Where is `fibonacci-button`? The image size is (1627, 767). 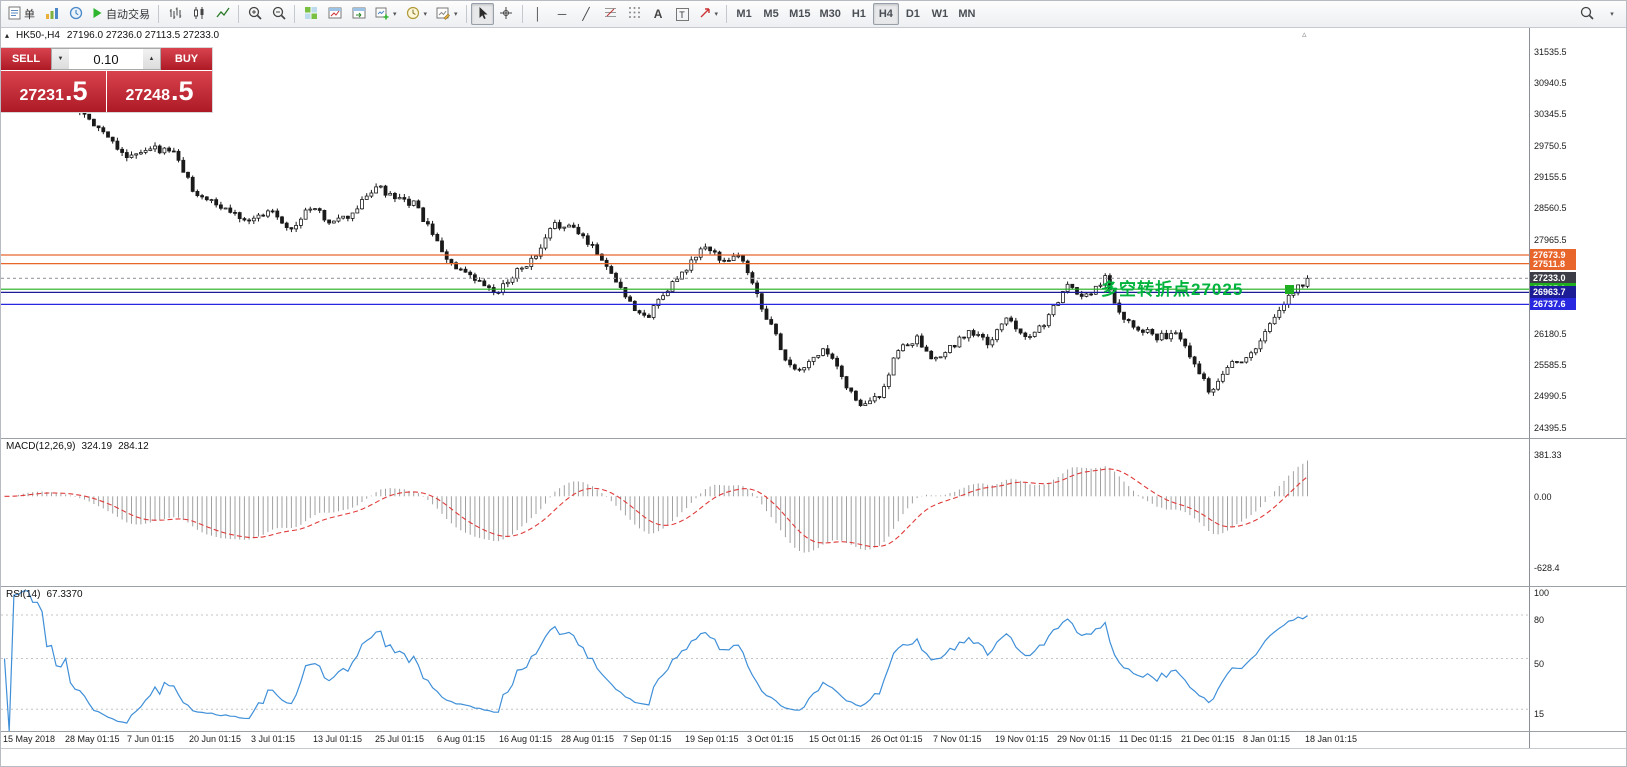
fibonacci-button is located at coordinates (610, 14).